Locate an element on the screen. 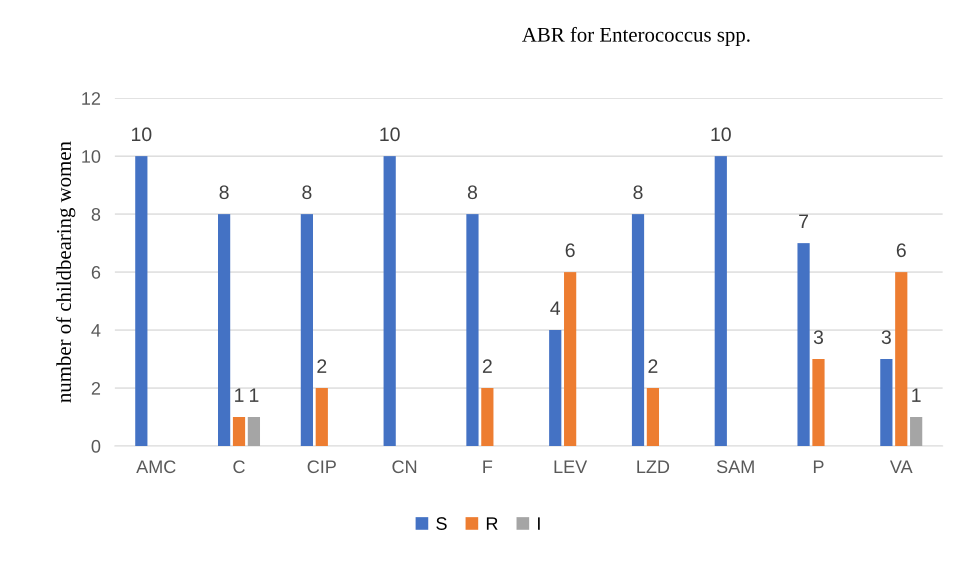 The width and height of the screenshot is (957, 561). legend-label: R is located at coordinates (492, 523).